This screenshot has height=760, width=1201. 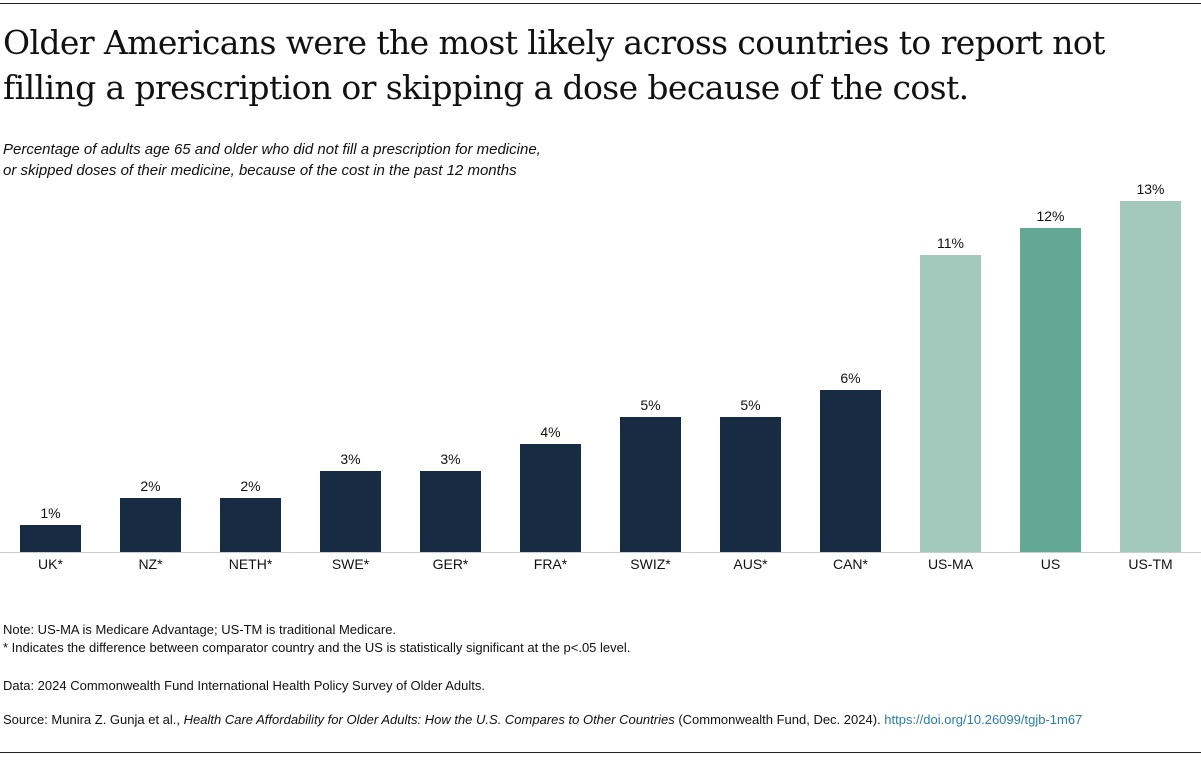 I want to click on bar-swe, so click(x=350, y=511).